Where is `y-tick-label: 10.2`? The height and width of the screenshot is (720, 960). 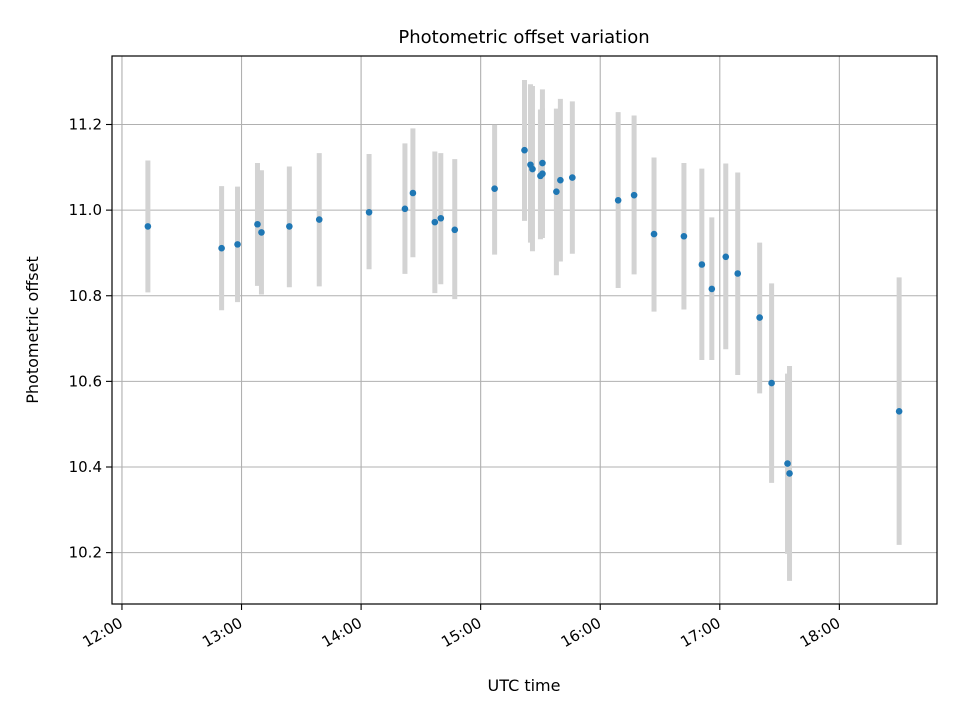
y-tick-label: 10.2 is located at coordinates (85, 553).